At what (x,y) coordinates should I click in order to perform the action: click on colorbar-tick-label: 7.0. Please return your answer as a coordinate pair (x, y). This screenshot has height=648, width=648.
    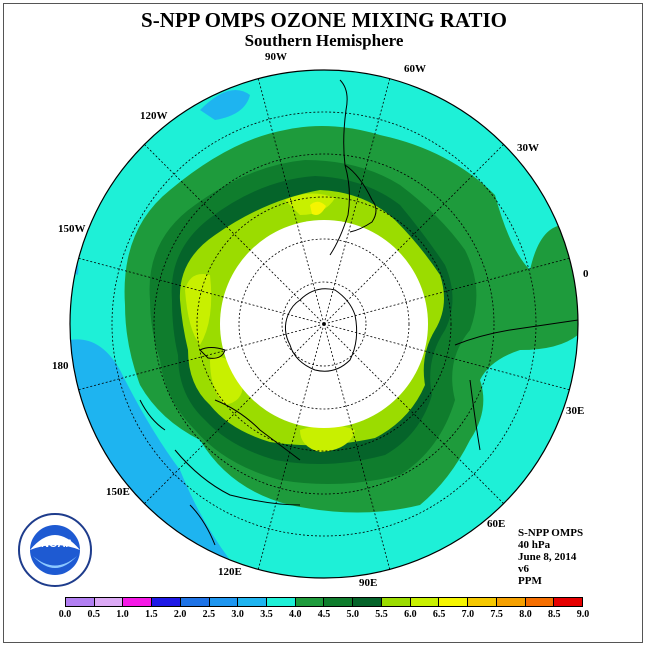
    Looking at the image, I should click on (468, 614).